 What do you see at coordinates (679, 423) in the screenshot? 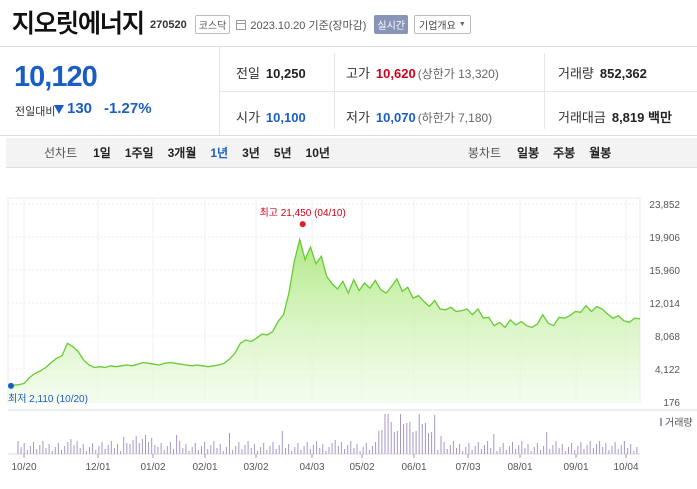
I see `volume-legend-label: 거래량` at bounding box center [679, 423].